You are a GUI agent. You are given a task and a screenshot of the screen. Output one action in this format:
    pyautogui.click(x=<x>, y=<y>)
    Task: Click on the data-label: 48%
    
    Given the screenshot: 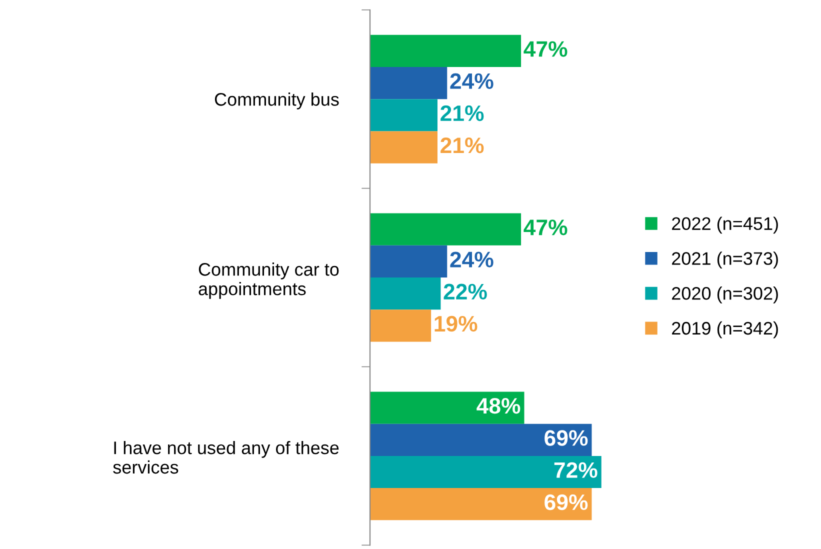 What is the action you would take?
    pyautogui.click(x=498, y=406)
    